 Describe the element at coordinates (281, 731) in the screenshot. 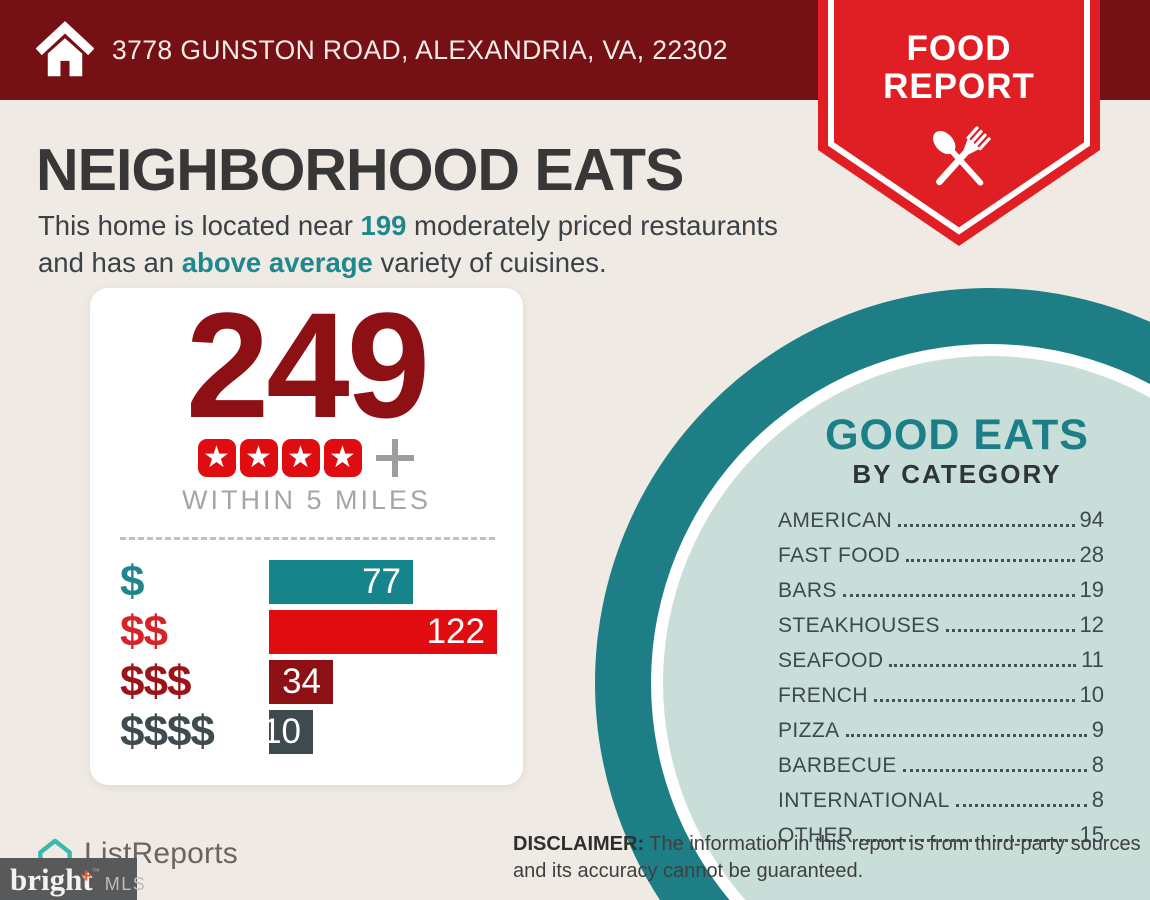

I see `price-tier-value: 10` at that location.